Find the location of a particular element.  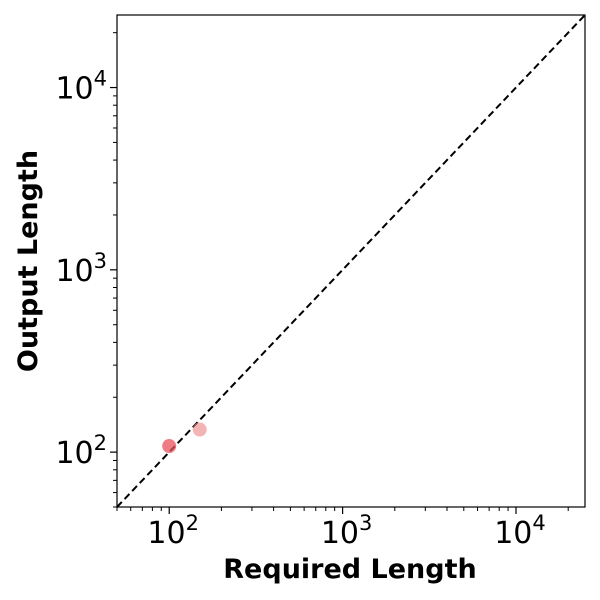

x-axis-title: Required Length is located at coordinates (349, 569).